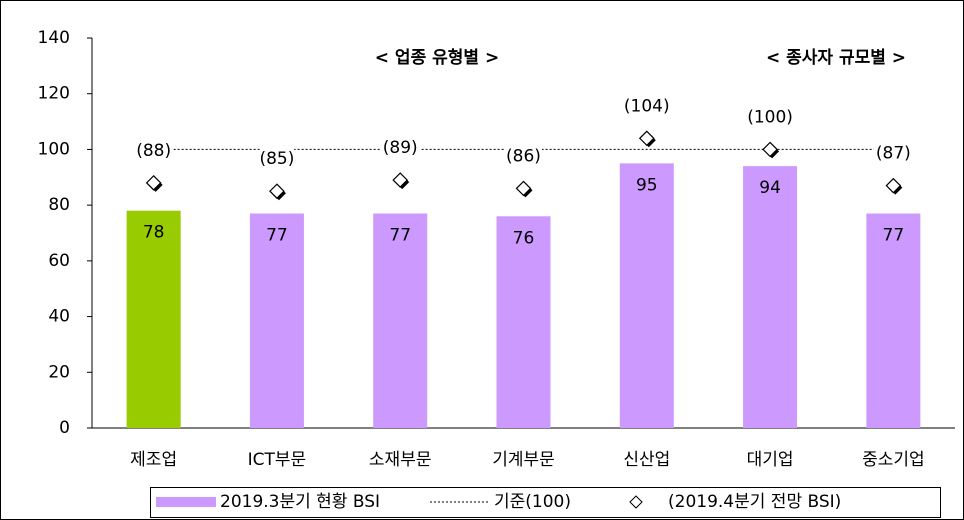  Describe the element at coordinates (646, 460) in the screenshot. I see `x-tick-label: 신산업` at that location.